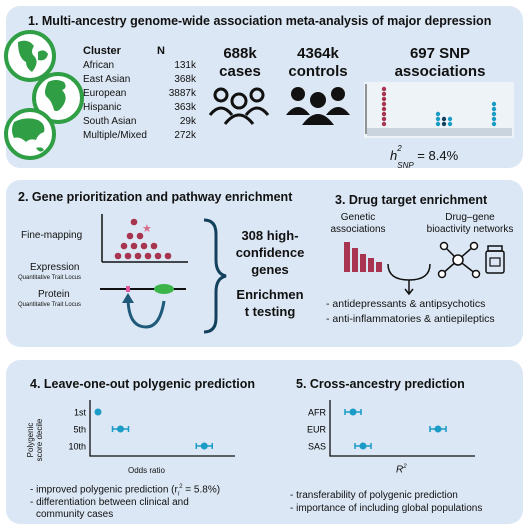 This screenshot has height=529, width=529. I want to click on table-header-n: N, so click(161, 51).